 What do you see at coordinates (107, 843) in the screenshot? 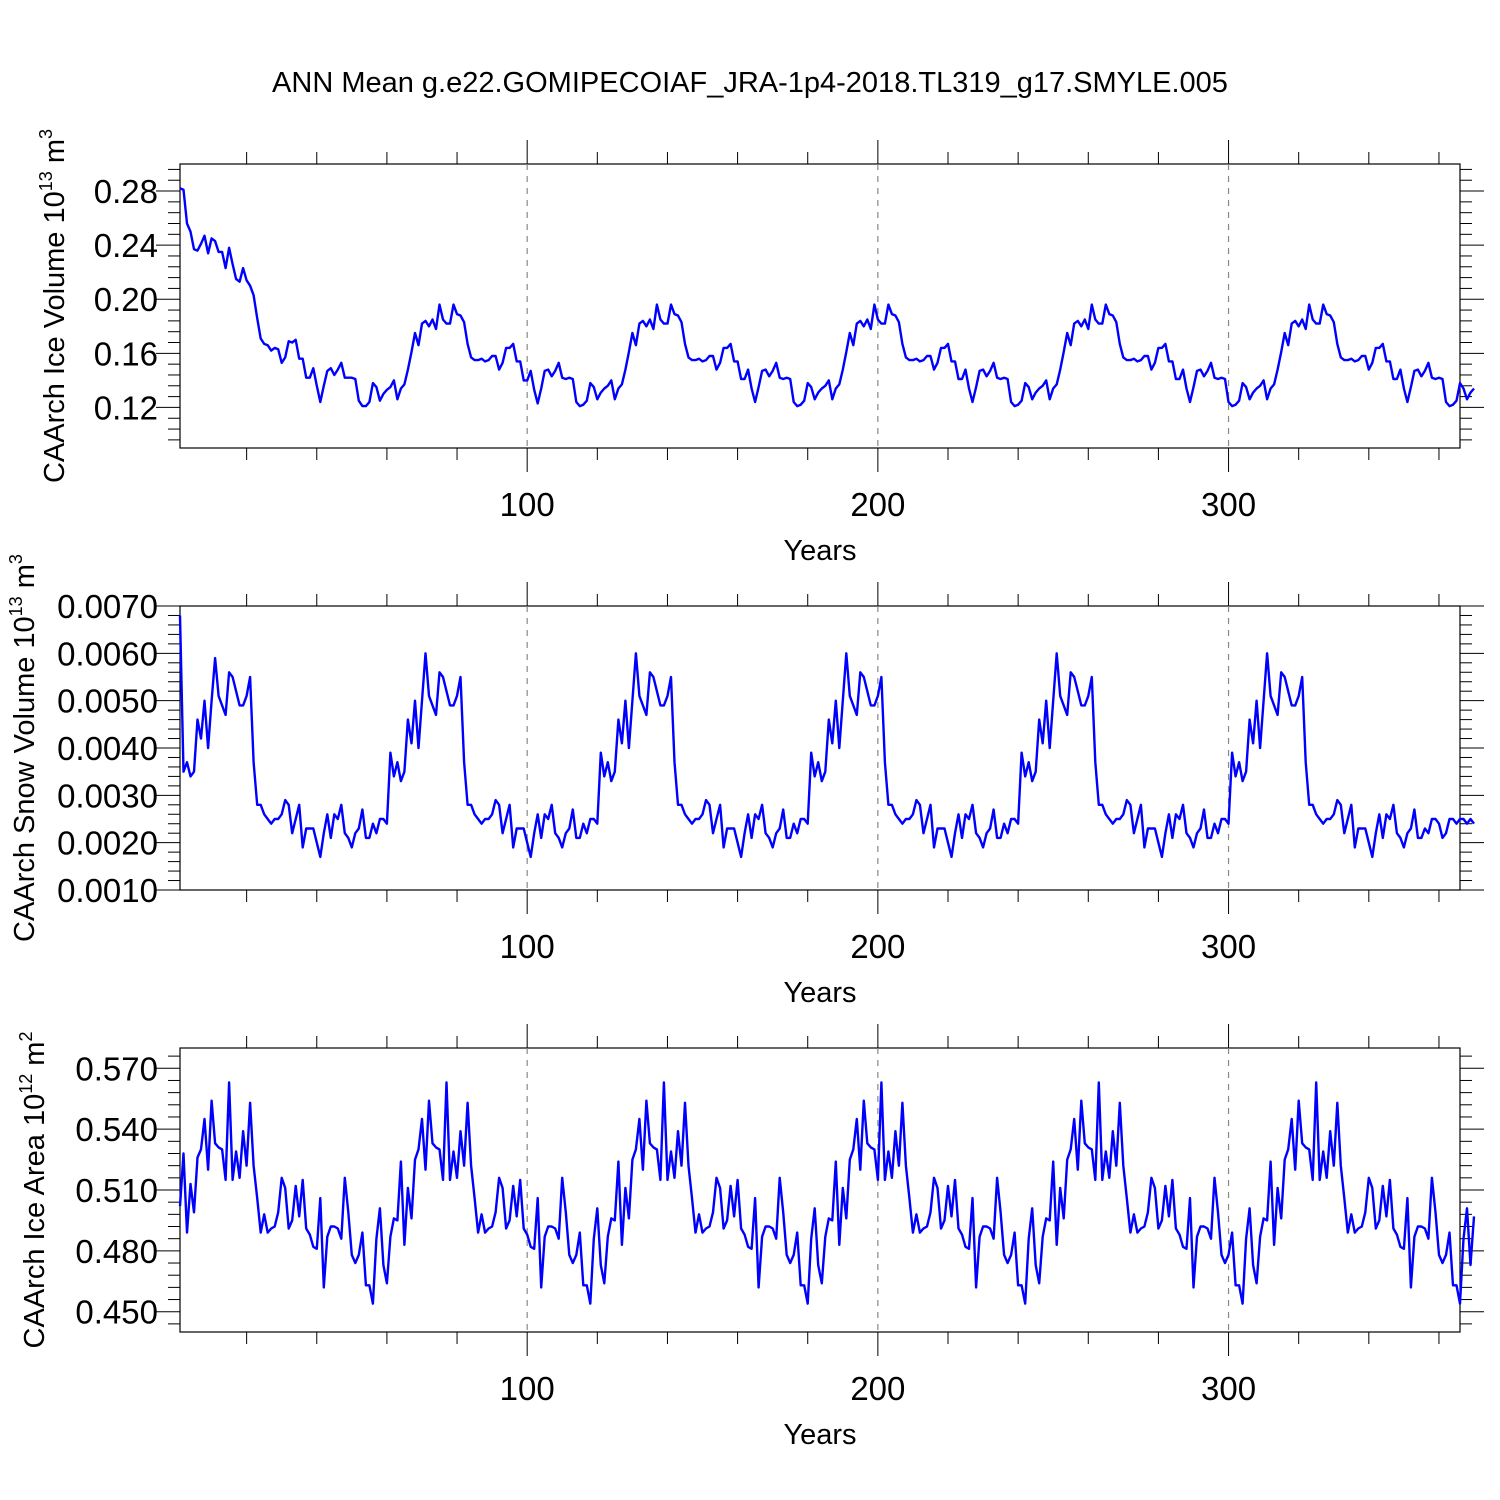
I see `y-tick-label: 0.0020` at bounding box center [107, 843].